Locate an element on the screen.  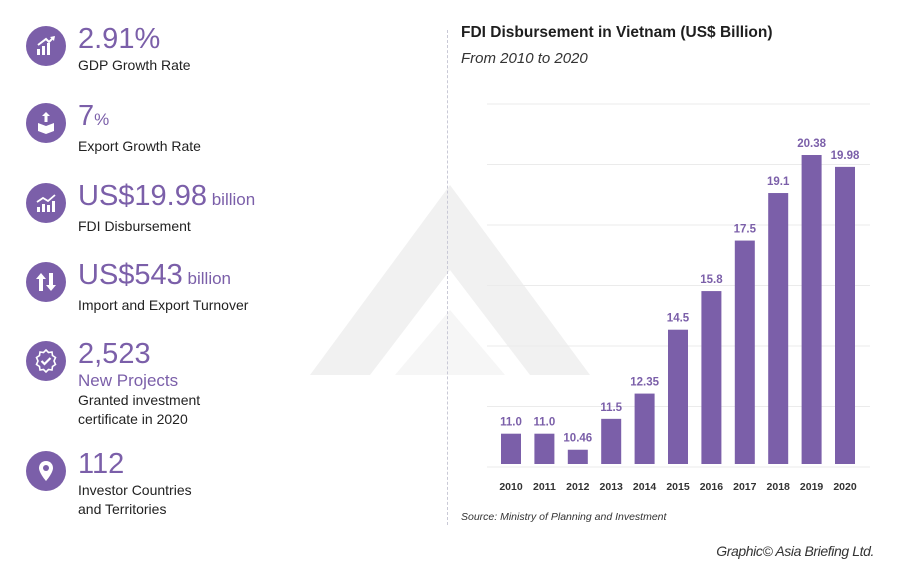
data-label-2016: 15.8 is located at coordinates (711, 280).